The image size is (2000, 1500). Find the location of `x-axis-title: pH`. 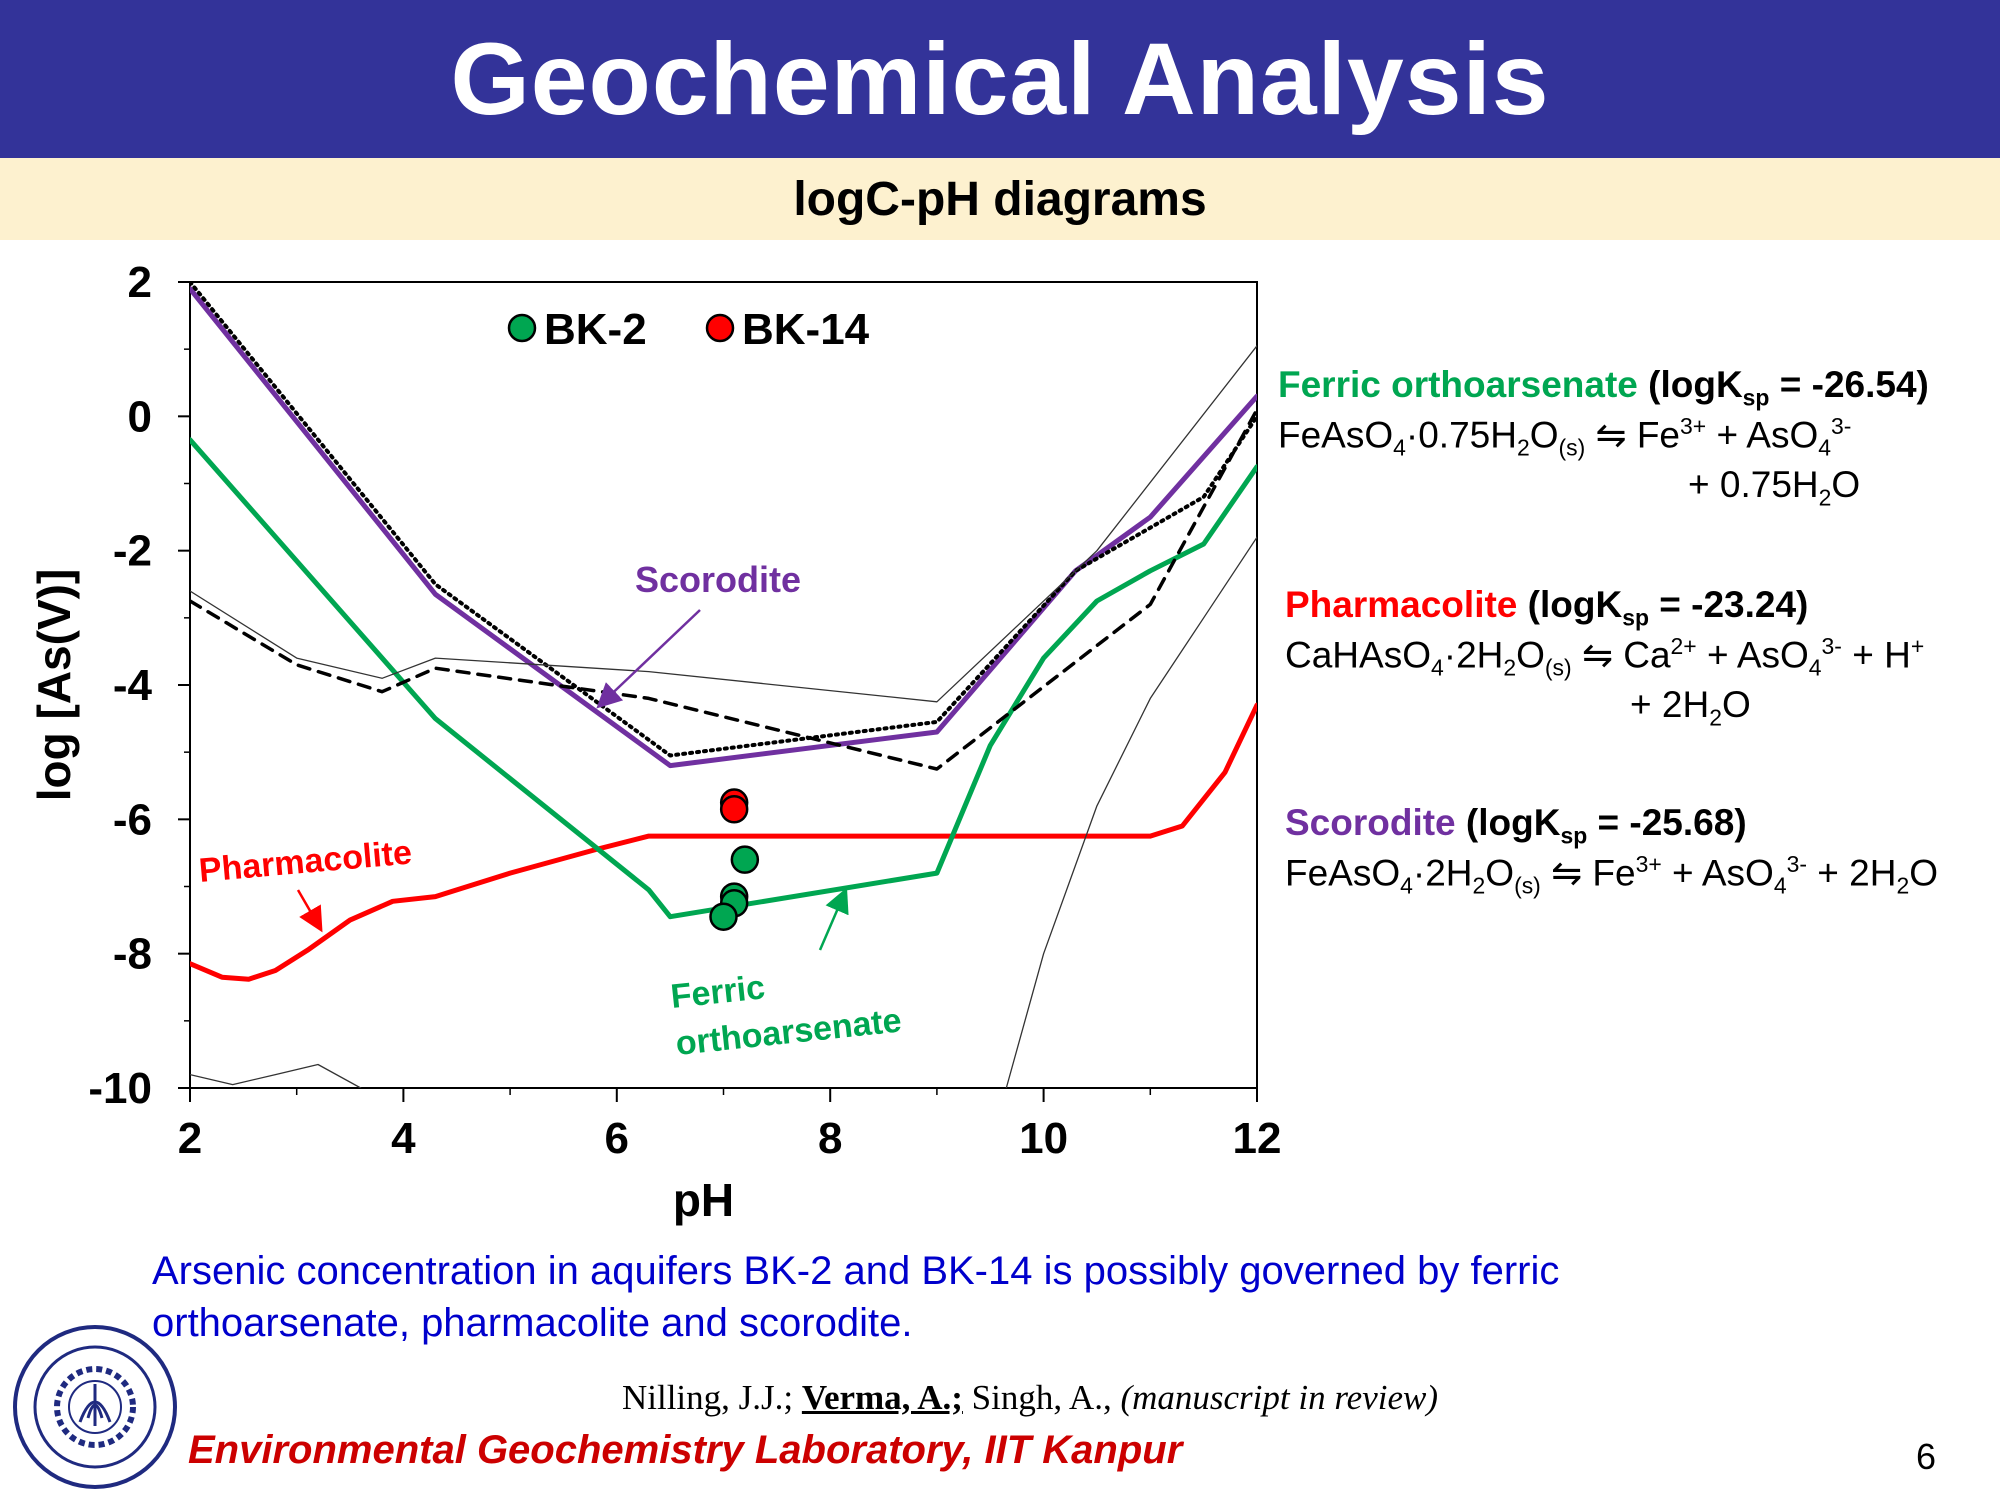

x-axis-title: pH is located at coordinates (703, 1200).